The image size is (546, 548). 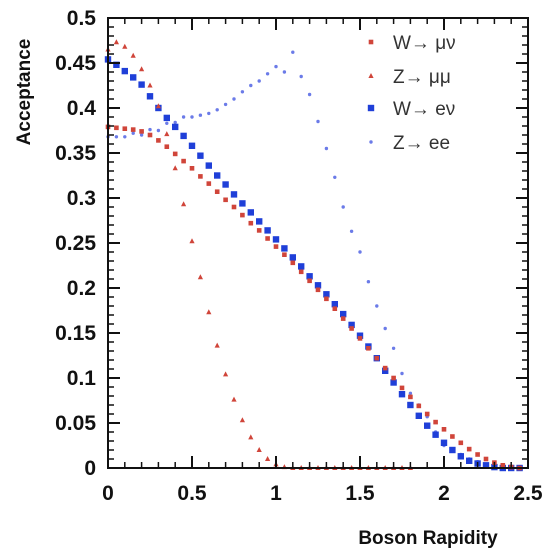 What do you see at coordinates (424, 43) in the screenshot?
I see `legend-label: W→ μν` at bounding box center [424, 43].